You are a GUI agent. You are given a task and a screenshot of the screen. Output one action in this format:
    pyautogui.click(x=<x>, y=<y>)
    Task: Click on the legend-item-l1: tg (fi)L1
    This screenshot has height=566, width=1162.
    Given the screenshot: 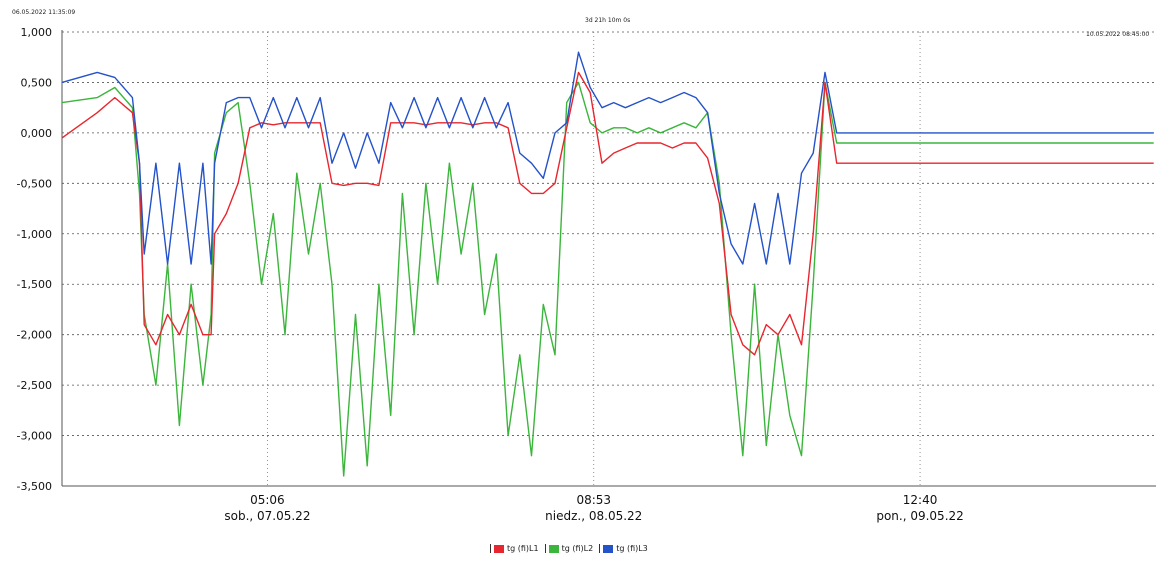 What is the action you would take?
    pyautogui.click(x=514, y=548)
    